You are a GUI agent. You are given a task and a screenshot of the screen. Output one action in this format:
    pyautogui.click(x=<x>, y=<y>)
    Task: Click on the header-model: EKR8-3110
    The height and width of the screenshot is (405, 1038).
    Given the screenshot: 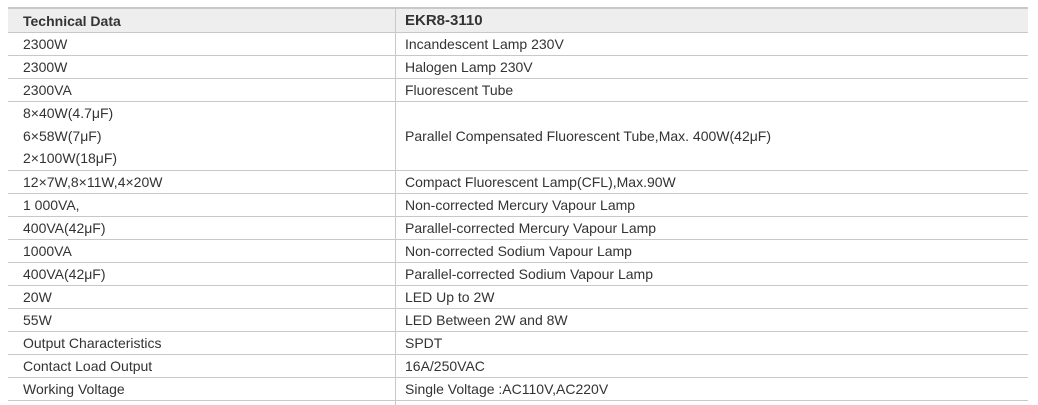 What is the action you would take?
    pyautogui.click(x=711, y=20)
    